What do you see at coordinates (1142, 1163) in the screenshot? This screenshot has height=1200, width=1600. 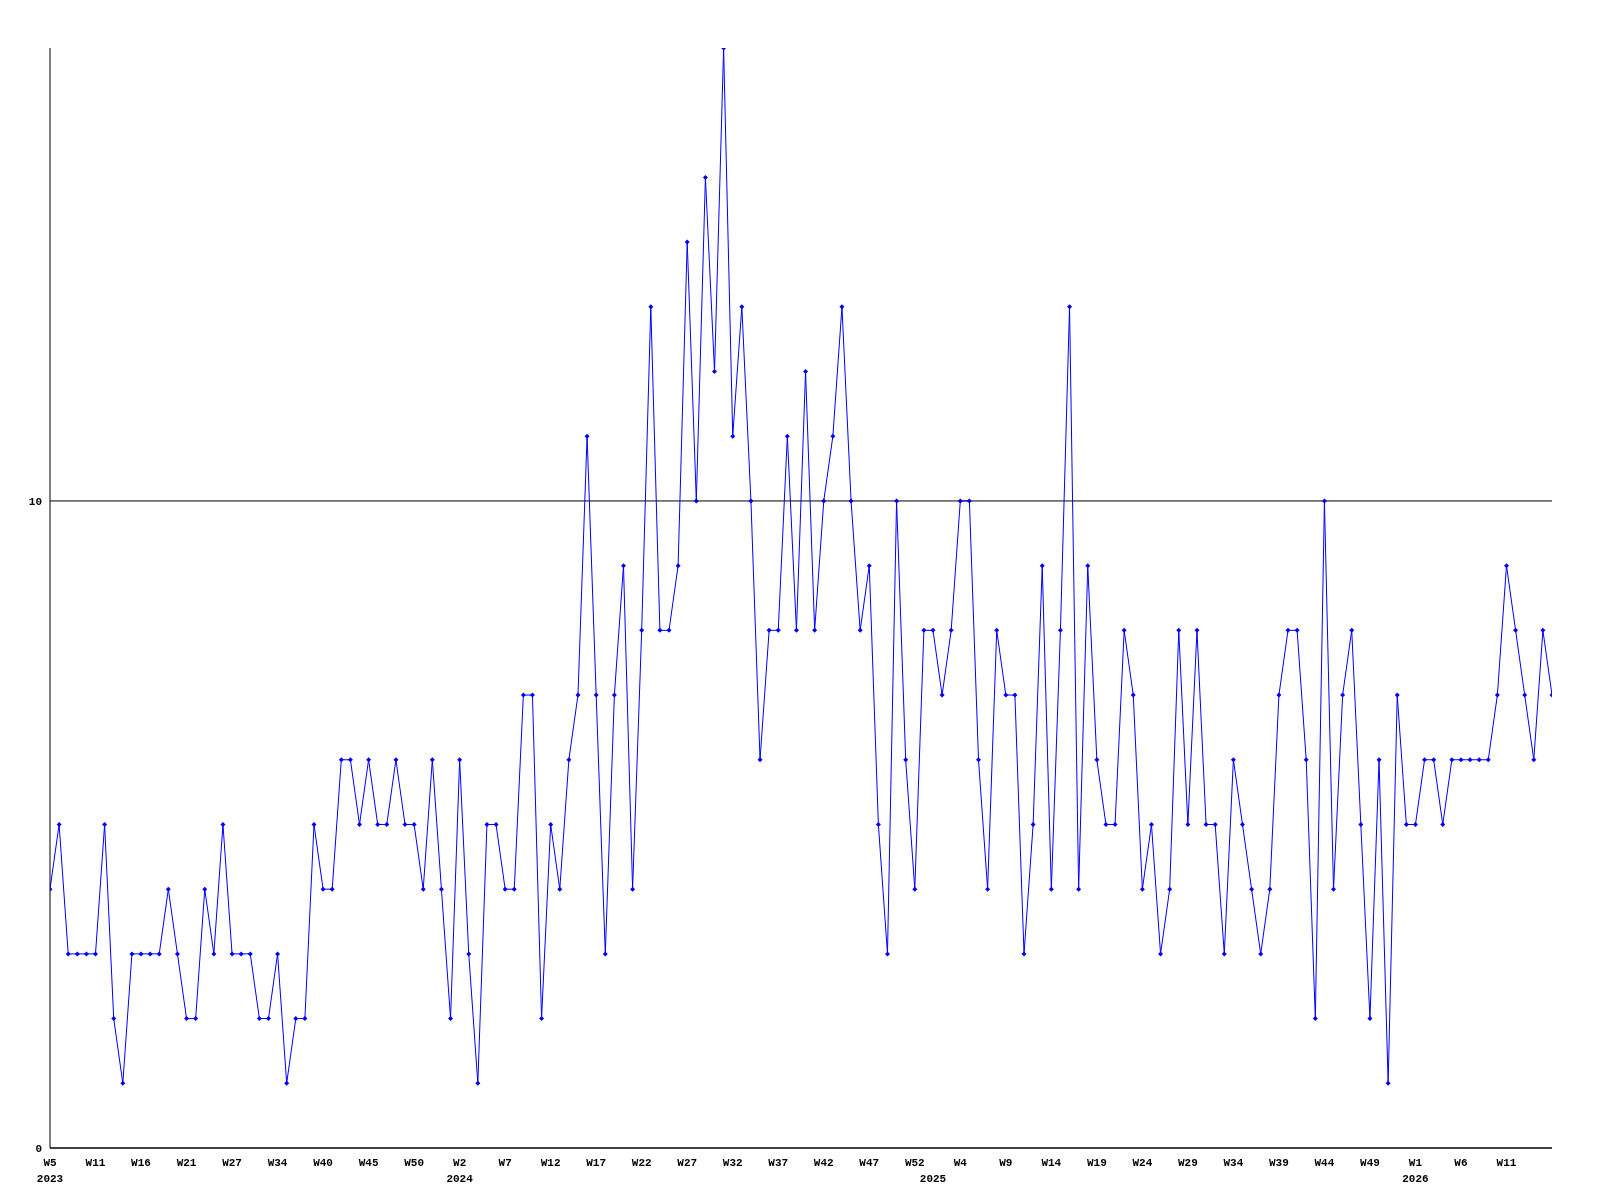 I see `x-tick-label: W24` at bounding box center [1142, 1163].